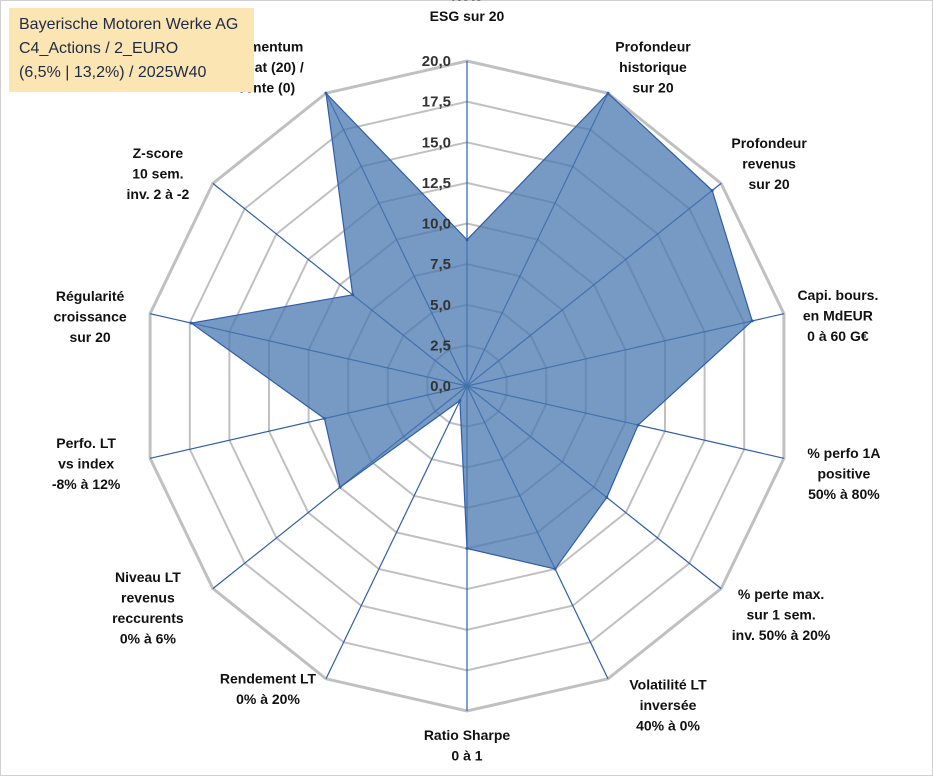 This screenshot has height=776, width=933. I want to click on tick-label: 10,0, so click(436, 224).